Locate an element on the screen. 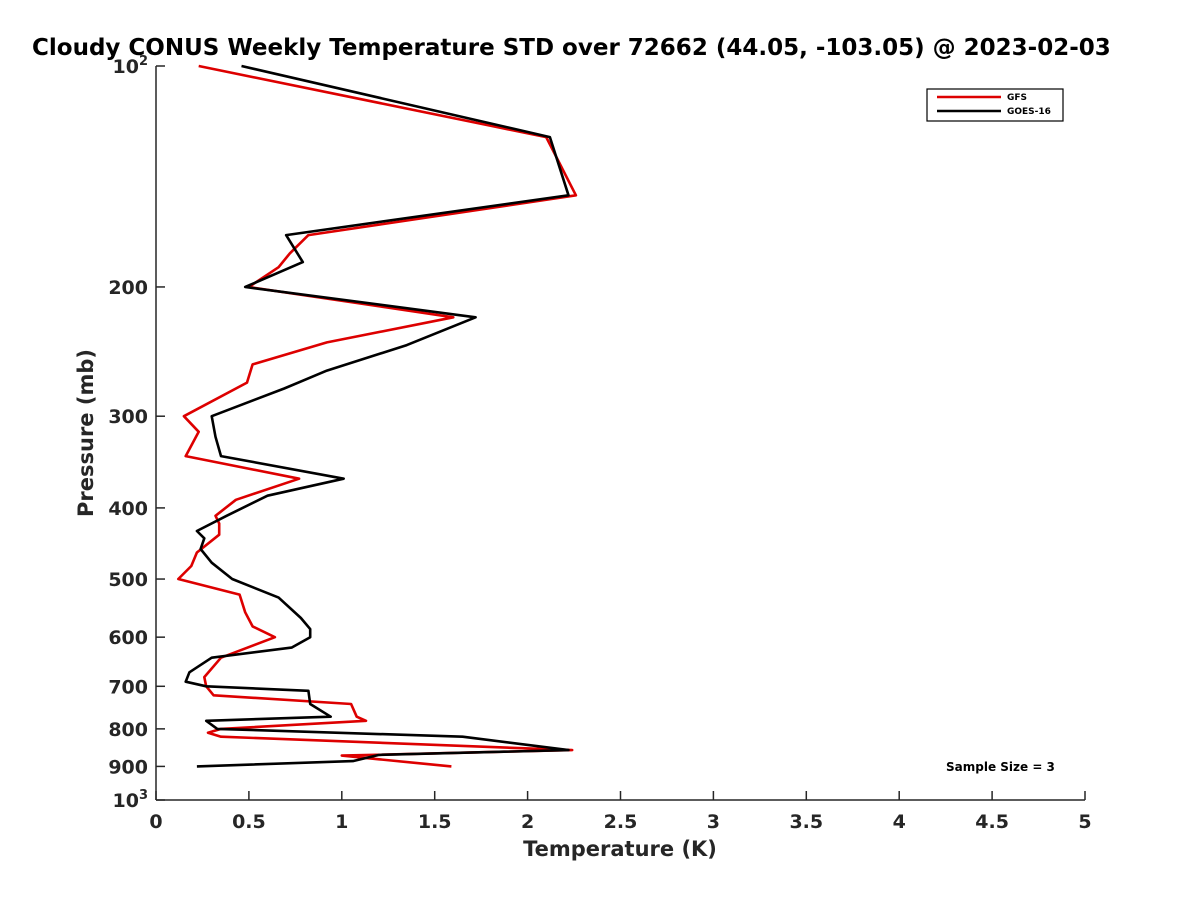 This screenshot has width=1200, height=900. y-tick-label: 10³ is located at coordinates (131, 800).